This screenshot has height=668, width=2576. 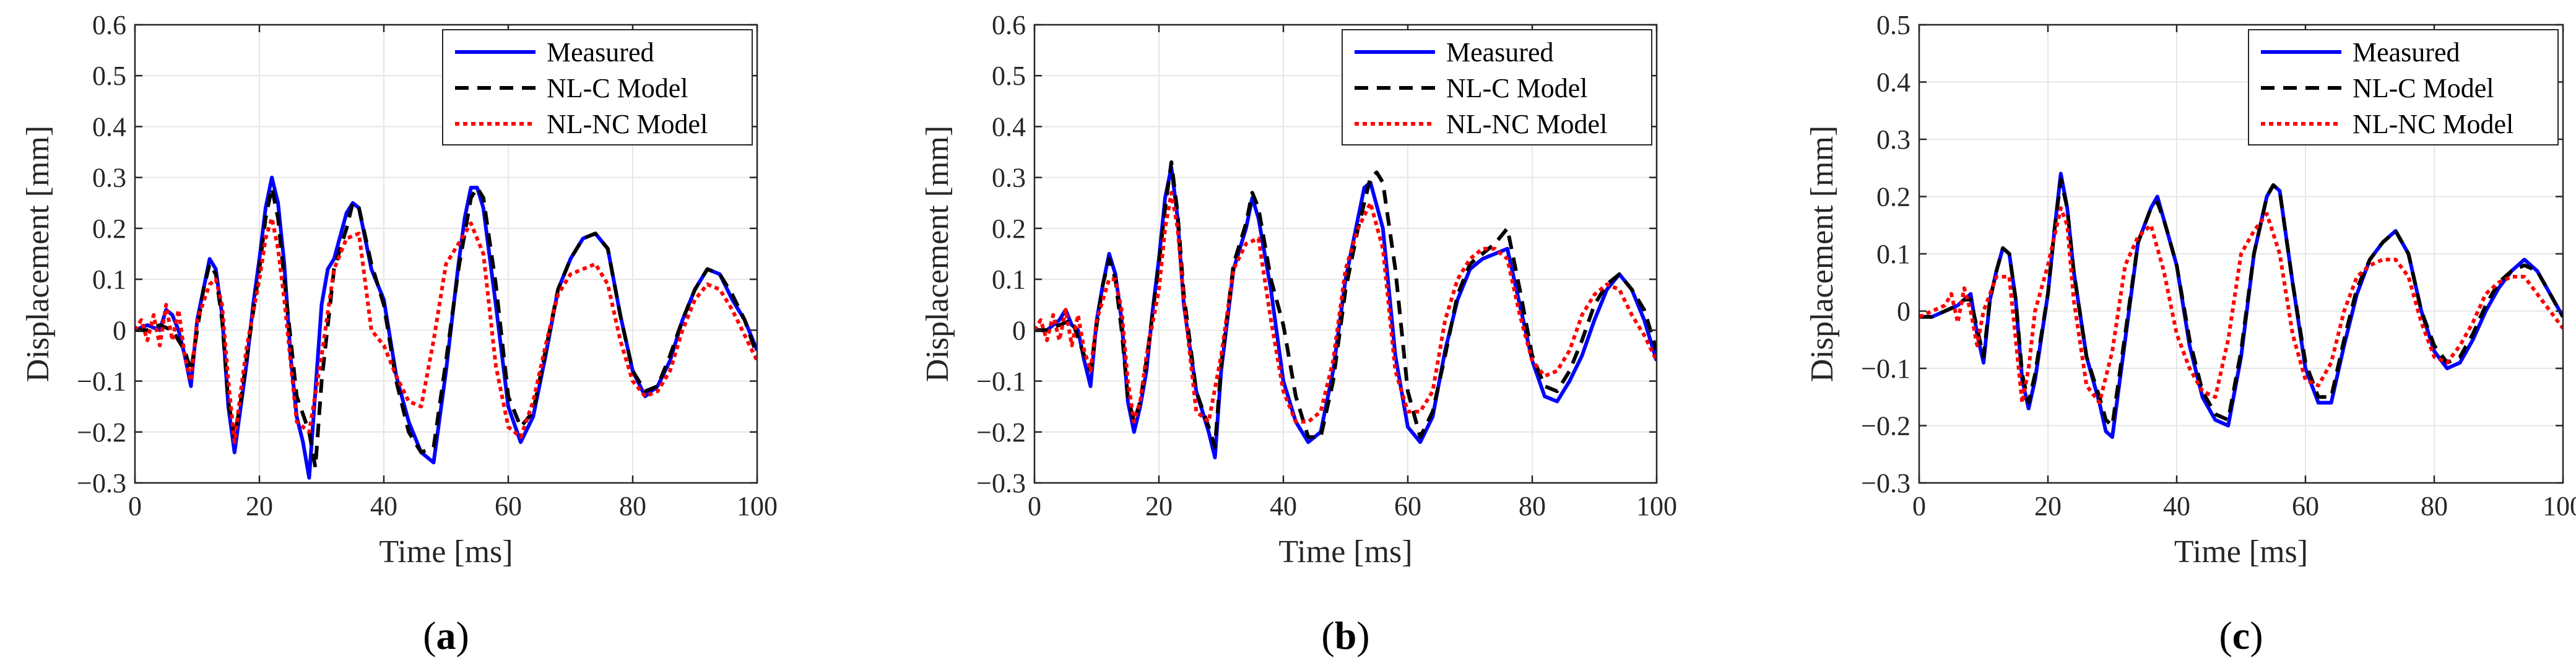 I want to click on panel-label-letter: c, so click(x=2241, y=635).